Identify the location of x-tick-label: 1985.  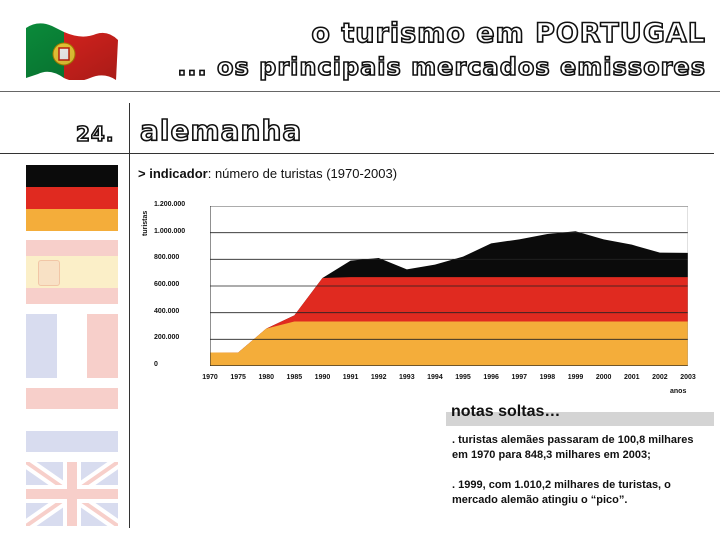
(294, 377).